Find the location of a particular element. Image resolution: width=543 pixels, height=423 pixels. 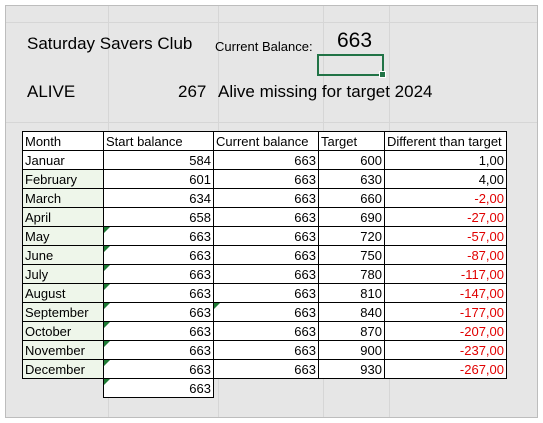

alive-count: 267 is located at coordinates (192, 91).